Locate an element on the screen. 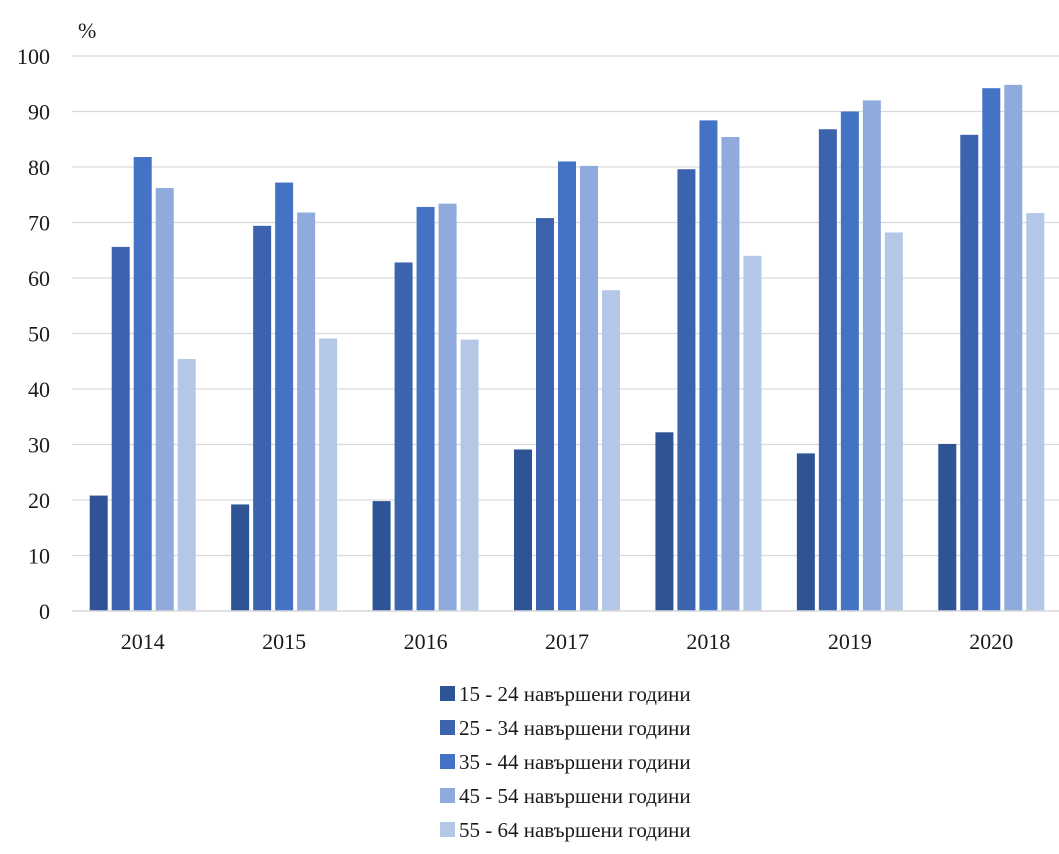 Image resolution: width=1059 pixels, height=854 pixels. x-tick-label: 2019 is located at coordinates (850, 641).